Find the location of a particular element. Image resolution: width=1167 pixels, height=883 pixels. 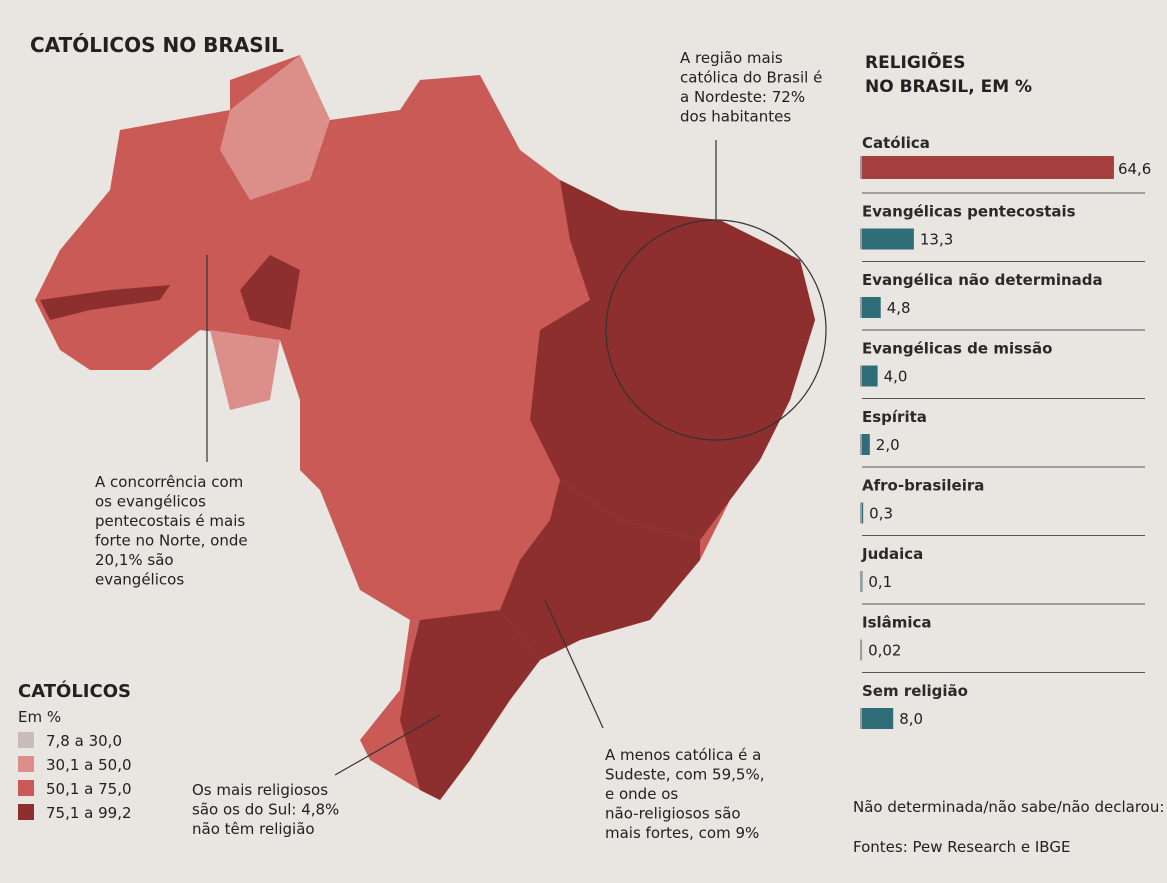

value-label: 8,0 is located at coordinates (911, 719).